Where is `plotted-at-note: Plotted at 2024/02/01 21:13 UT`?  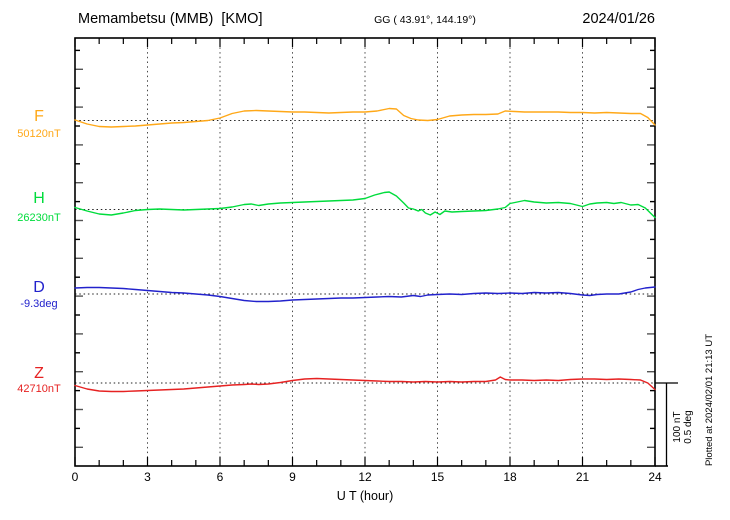
plotted-at-note: Plotted at 2024/02/01 21:13 UT is located at coordinates (709, 400).